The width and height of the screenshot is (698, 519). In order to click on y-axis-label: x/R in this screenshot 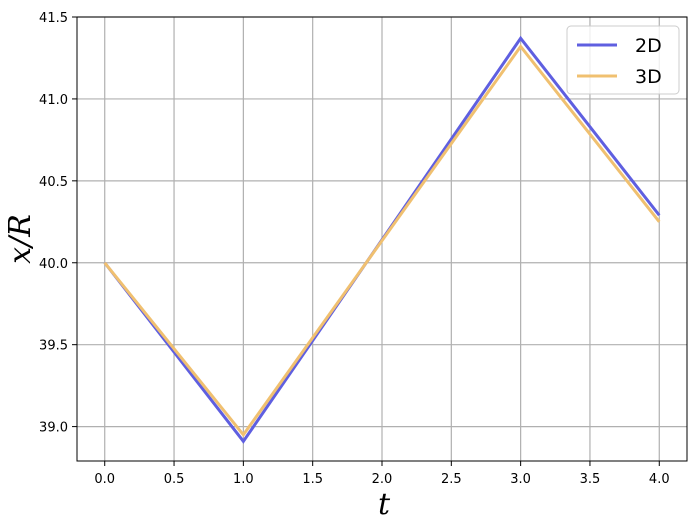, I will do `click(20, 239)`.